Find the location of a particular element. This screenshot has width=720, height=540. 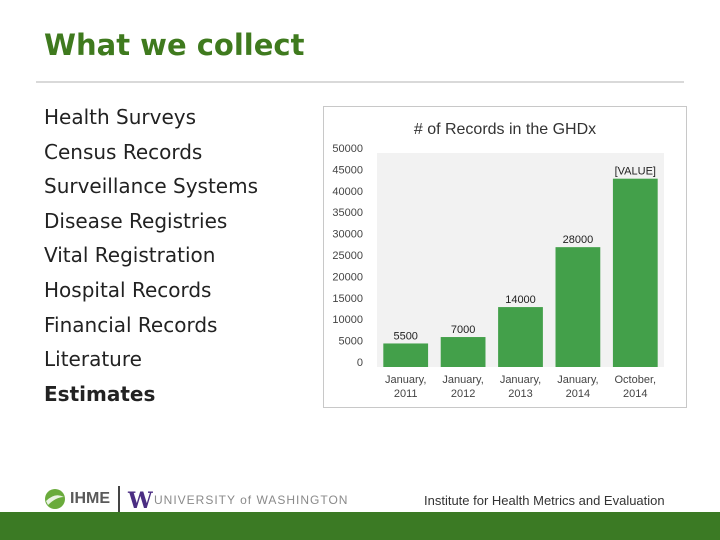

y-tick-label: 0 is located at coordinates (360, 363).